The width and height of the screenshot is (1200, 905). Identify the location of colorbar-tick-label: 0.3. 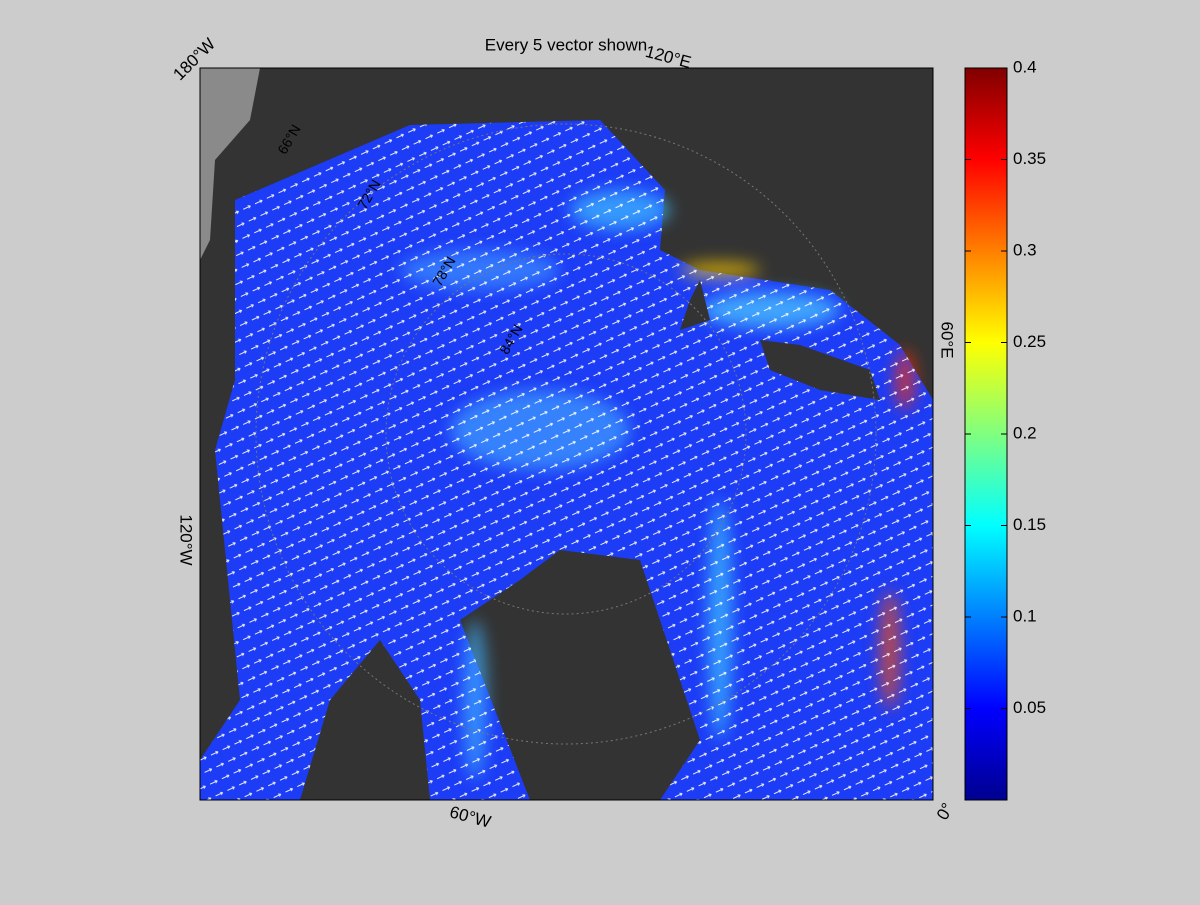
(1025, 249).